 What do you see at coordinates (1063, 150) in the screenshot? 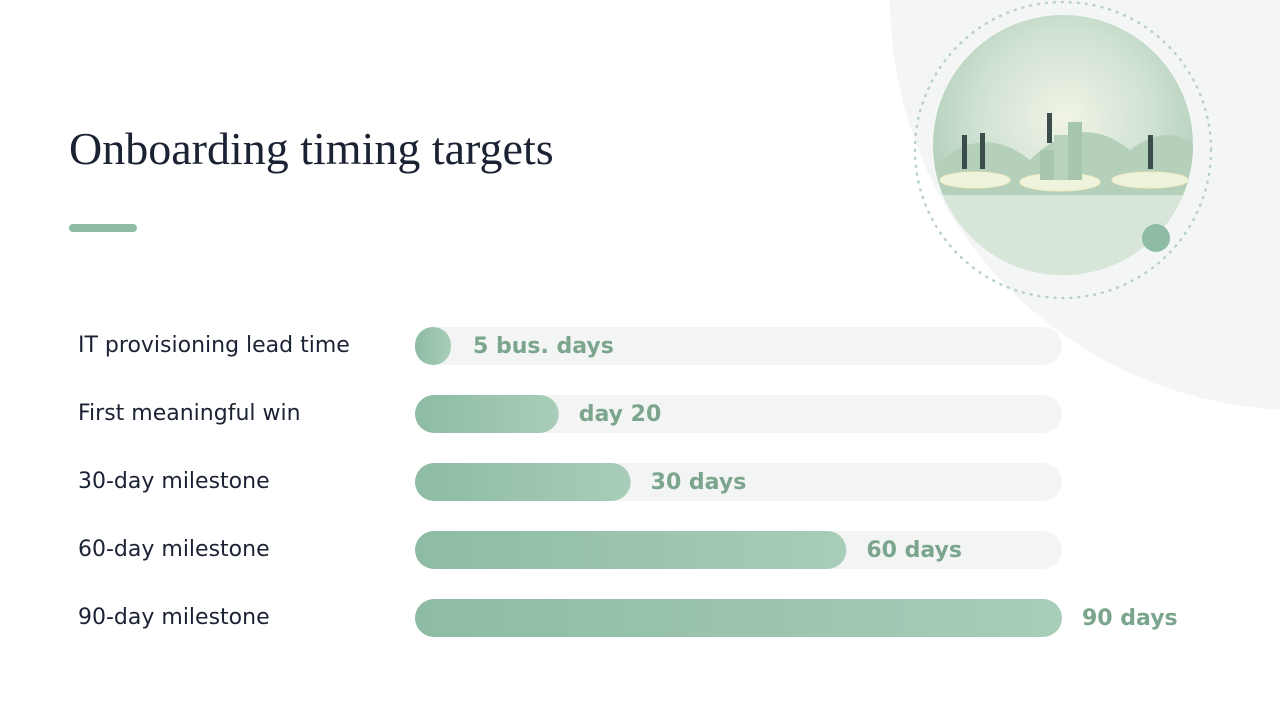
I see `dotted-ring` at bounding box center [1063, 150].